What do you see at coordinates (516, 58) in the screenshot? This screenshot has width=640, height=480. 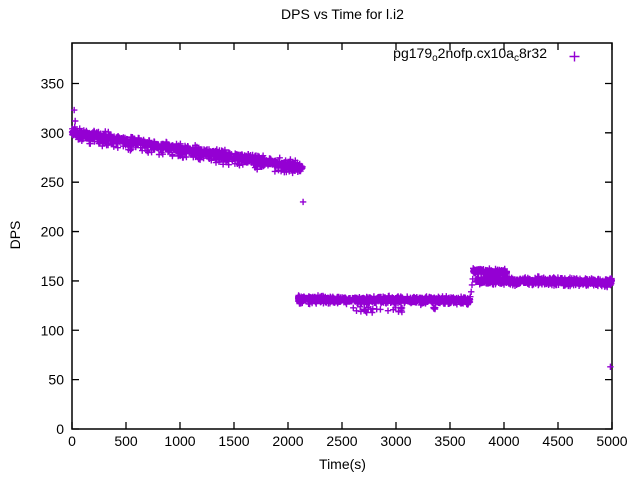 I see `legend-label-subscript: c` at bounding box center [516, 58].